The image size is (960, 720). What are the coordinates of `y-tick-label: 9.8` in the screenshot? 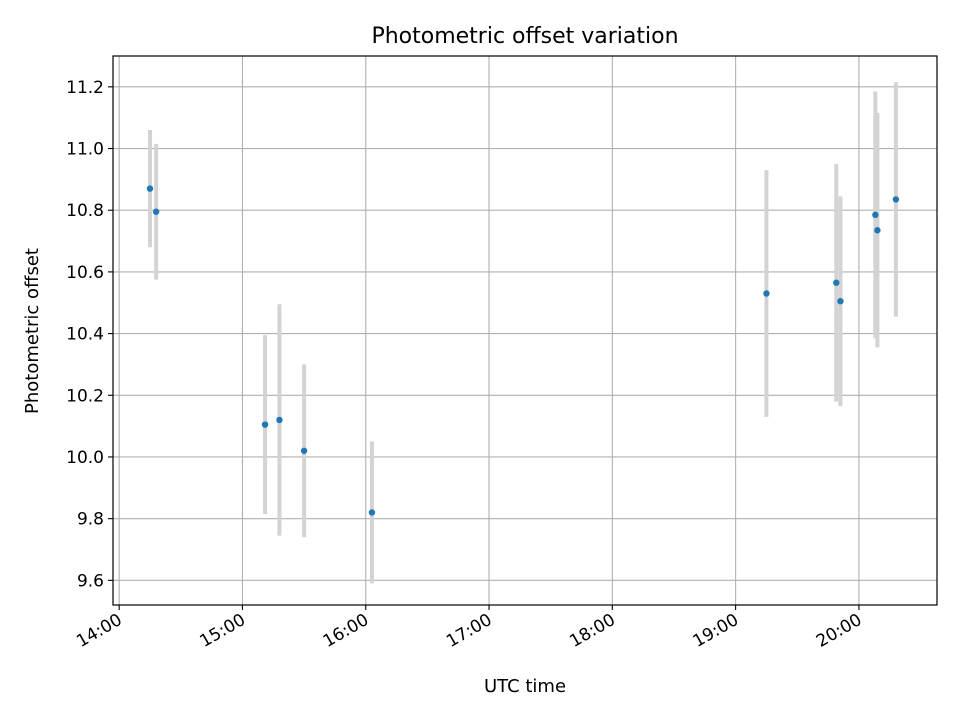 It's located at (90, 520).